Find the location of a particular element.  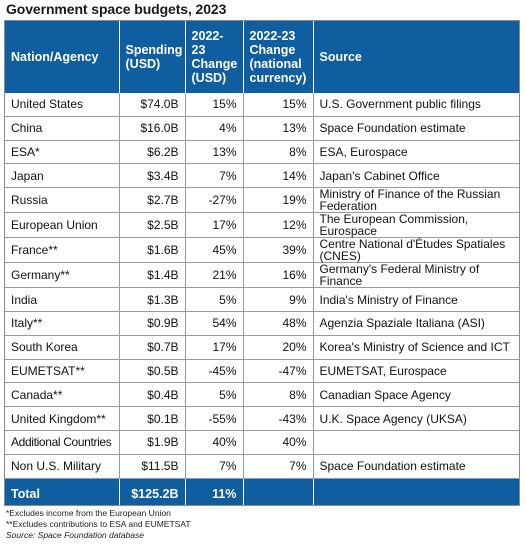

cell-nation: China is located at coordinates (62, 128).